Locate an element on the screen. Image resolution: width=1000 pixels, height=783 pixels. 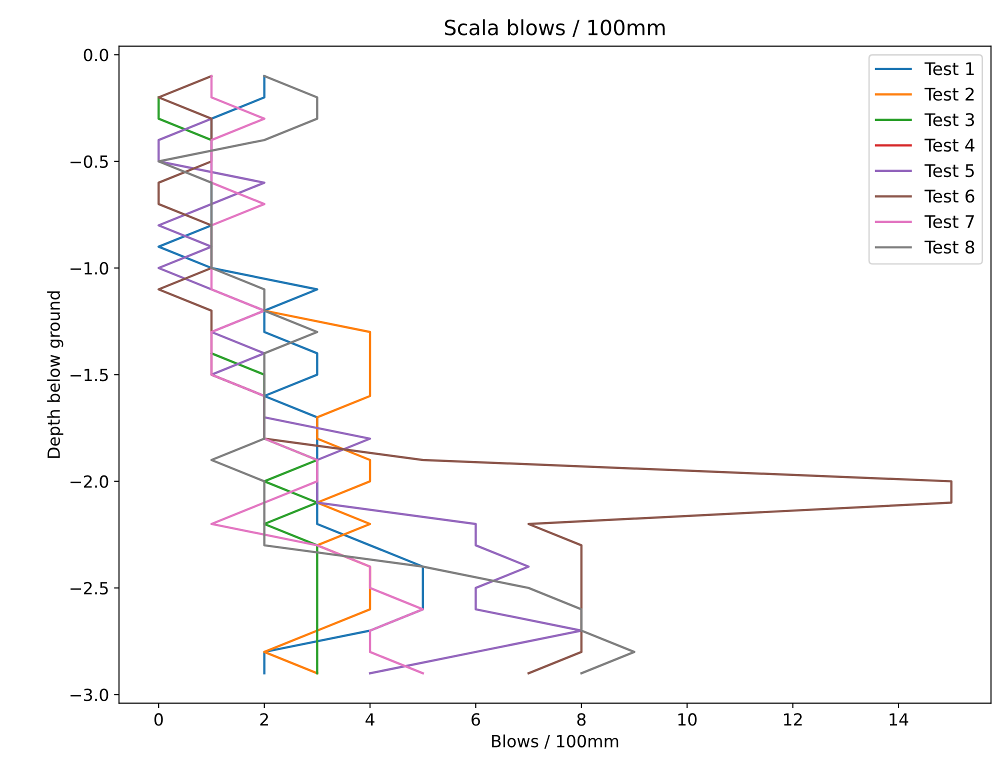
x-tick-label: 6 is located at coordinates (476, 719).